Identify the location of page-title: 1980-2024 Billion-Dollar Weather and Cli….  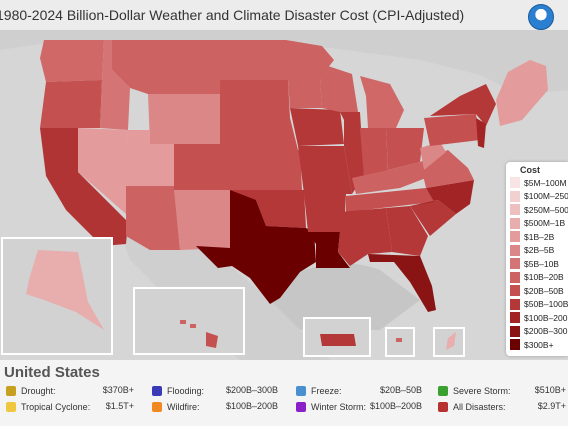
(284, 15).